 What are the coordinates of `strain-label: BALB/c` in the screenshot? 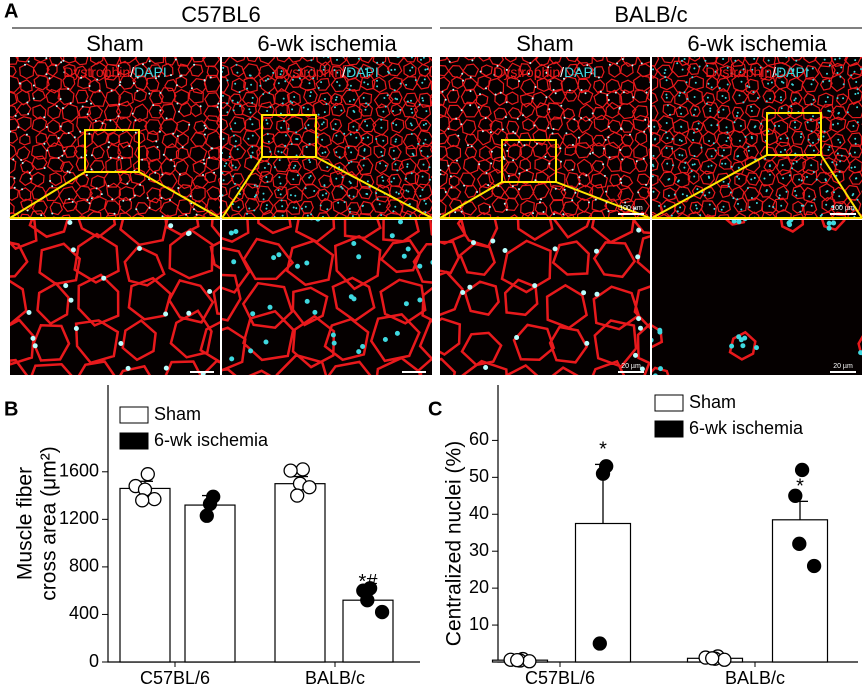 It's located at (650, 14).